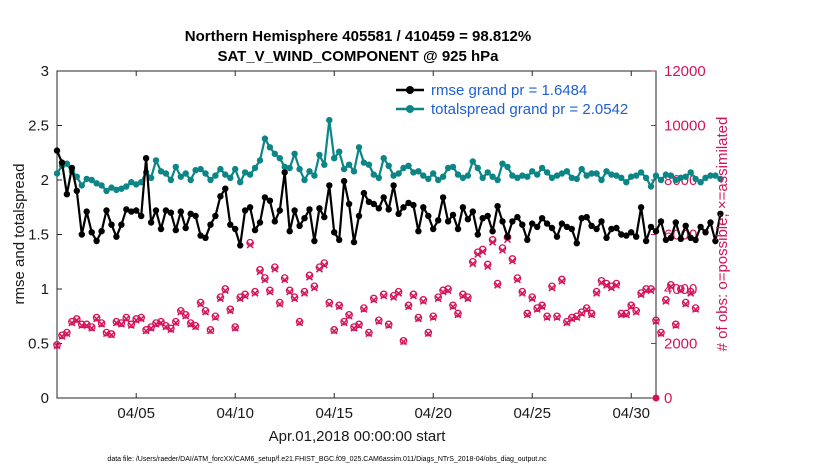  Describe the element at coordinates (358, 436) in the screenshot. I see `x-axis-label: Apr.01,2018 00:00:00 start` at that location.